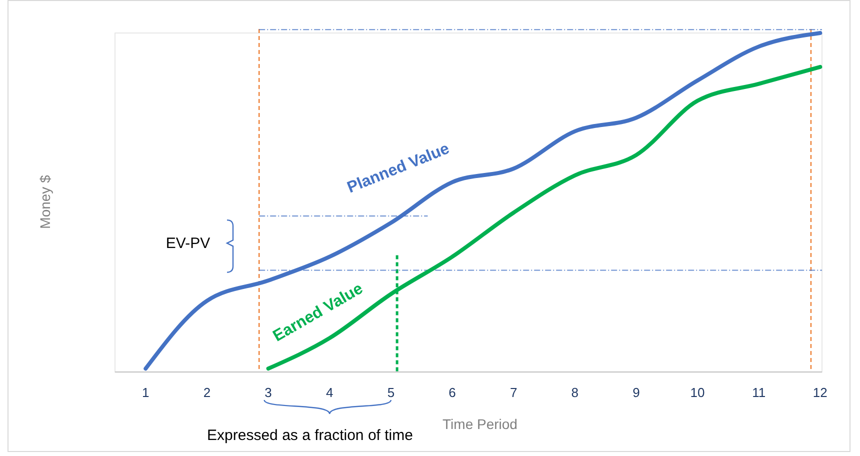  I want to click on y-axis-title: Money $, so click(45, 201).